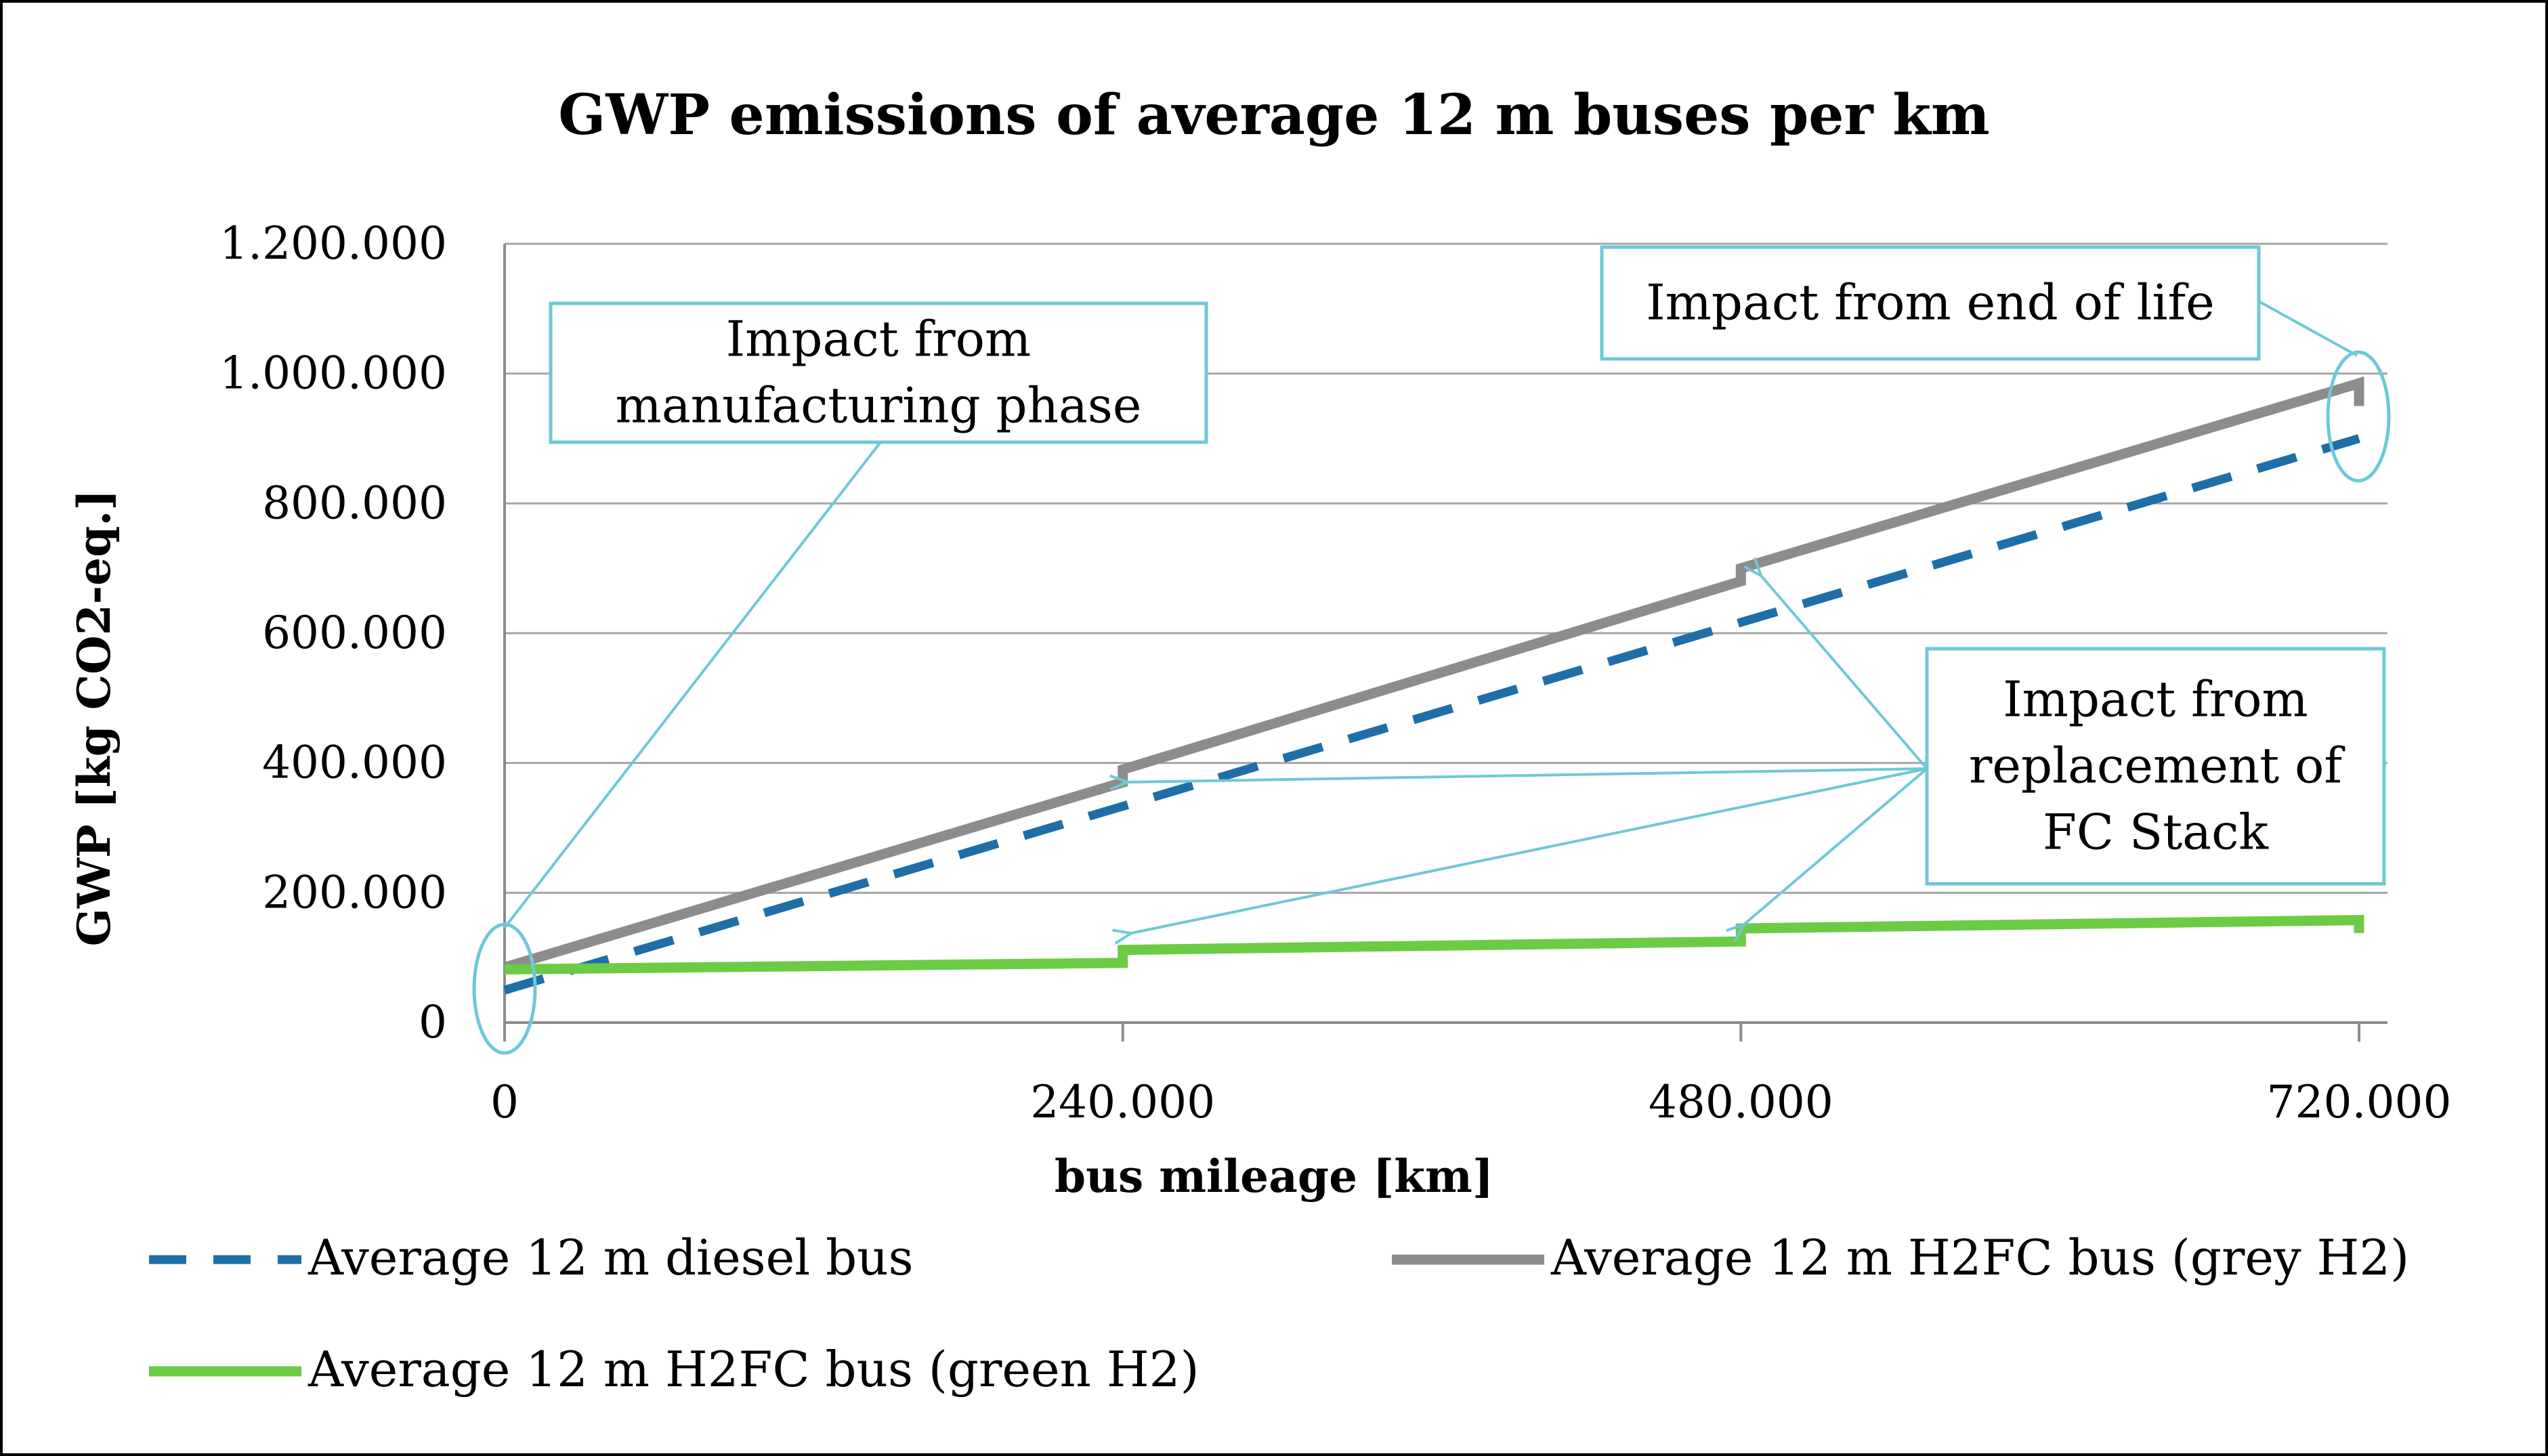 This screenshot has height=1456, width=2548. What do you see at coordinates (610, 1257) in the screenshot?
I see `legend-label-1: Average 12 m diesel bus` at bounding box center [610, 1257].